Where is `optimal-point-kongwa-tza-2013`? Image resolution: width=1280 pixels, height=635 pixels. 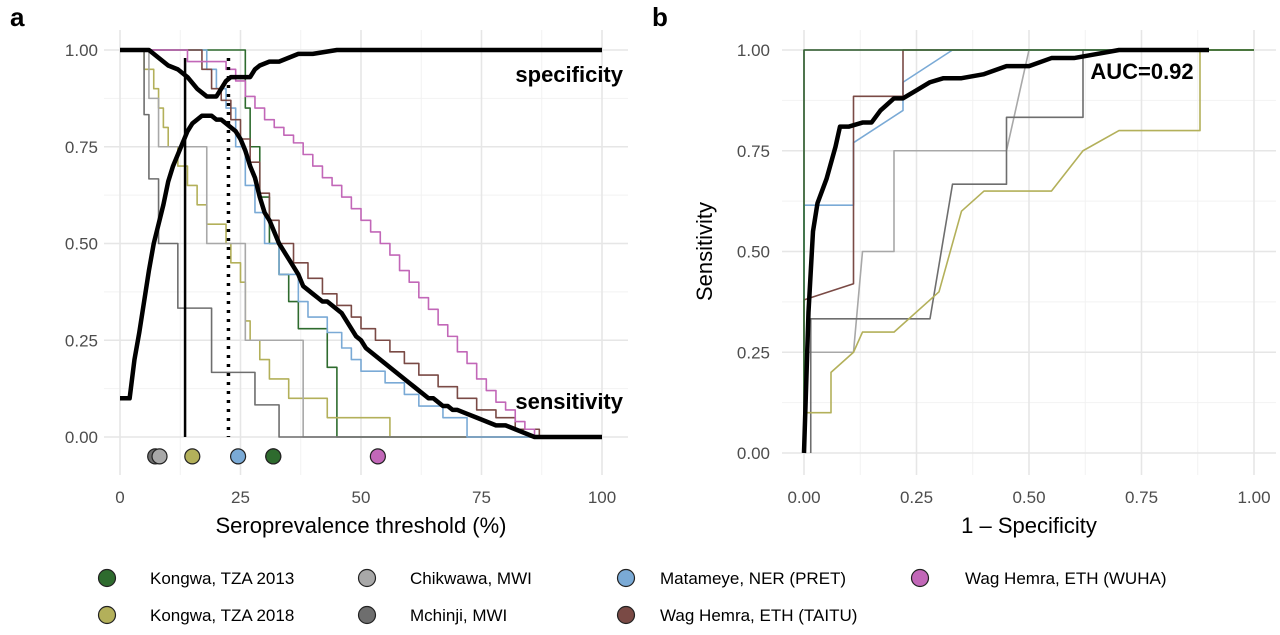 optimal-point-kongwa-tza-2013 is located at coordinates (273, 456).